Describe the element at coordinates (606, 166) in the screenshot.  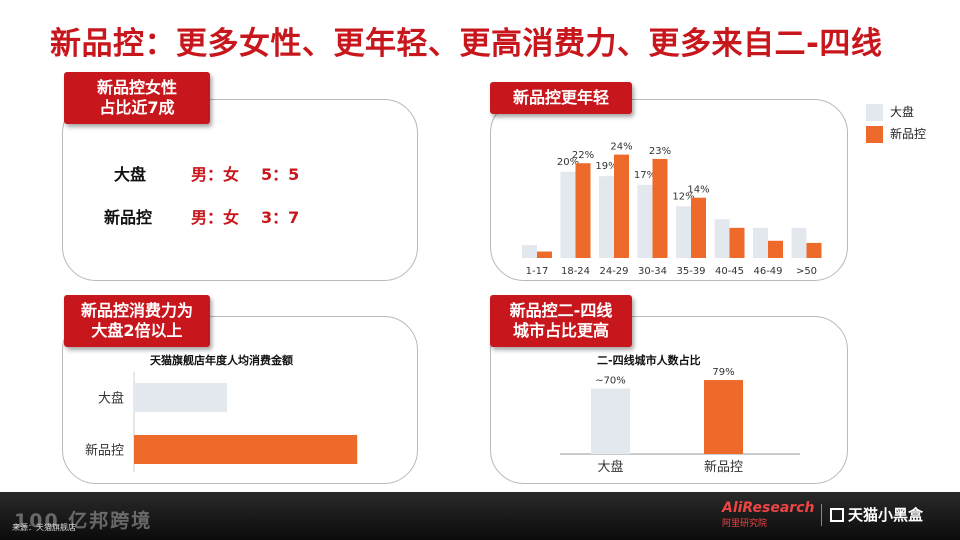
I see `data-label: 19%` at that location.